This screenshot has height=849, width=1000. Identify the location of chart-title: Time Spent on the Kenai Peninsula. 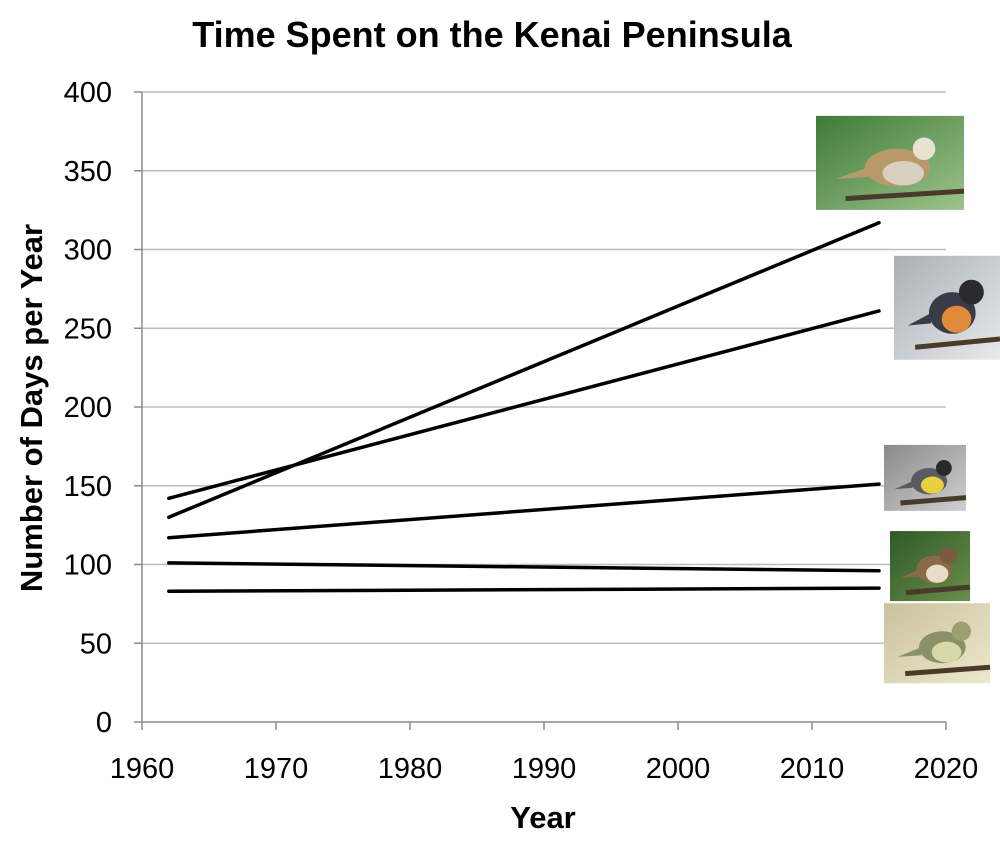
(492, 34).